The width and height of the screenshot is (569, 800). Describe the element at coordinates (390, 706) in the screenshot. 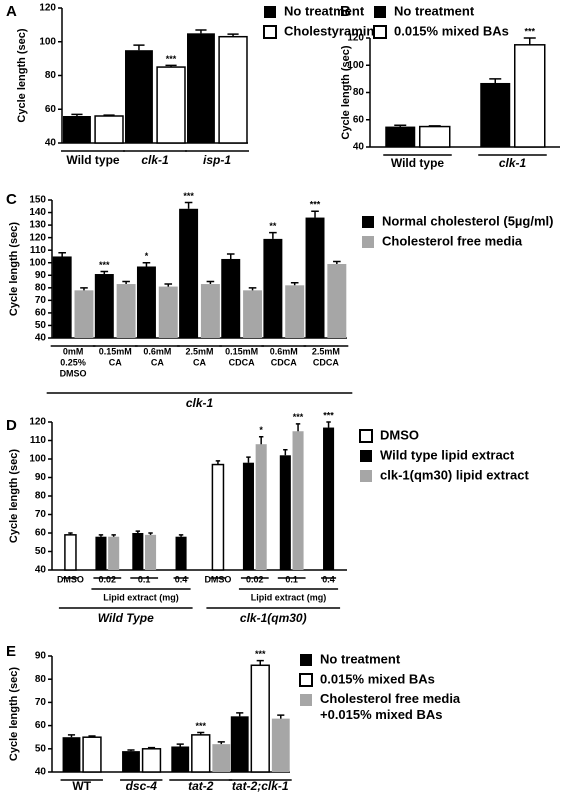

I see `legend-label: Cholesterol free media +0.015% mixed BAs` at that location.